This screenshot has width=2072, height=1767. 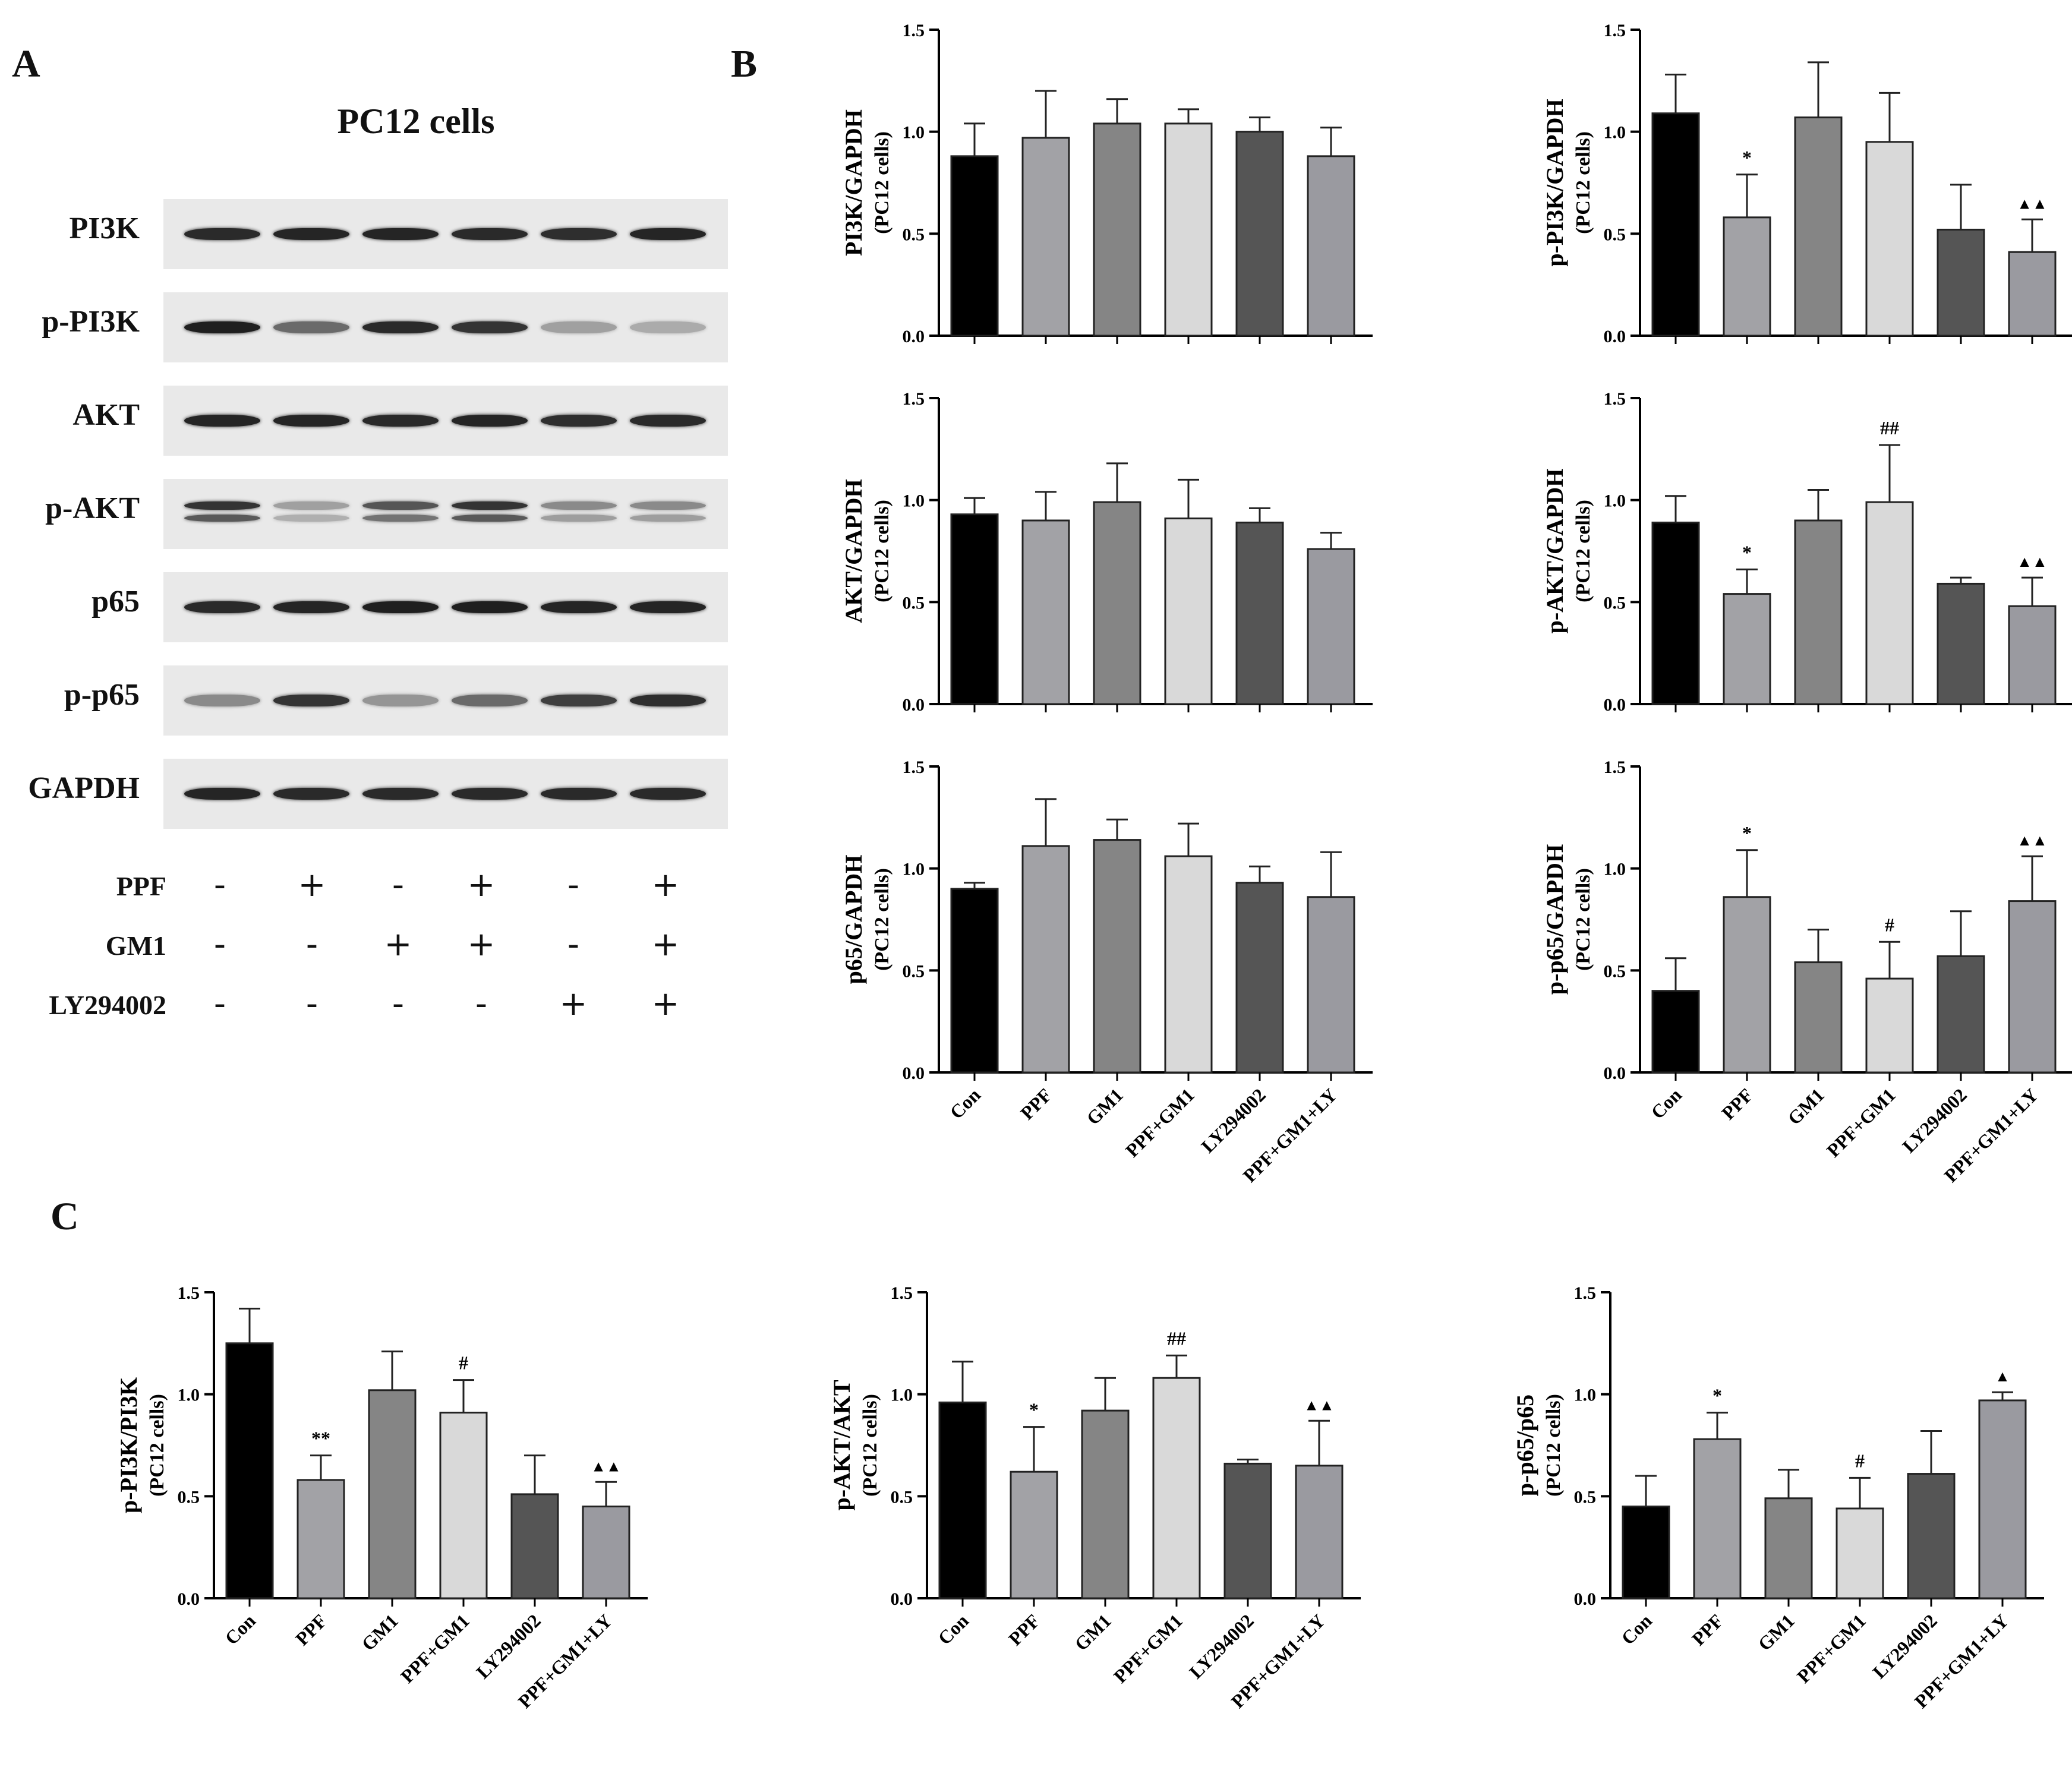 What do you see at coordinates (320, 1438) in the screenshot?
I see `significance-mark: **` at bounding box center [320, 1438].